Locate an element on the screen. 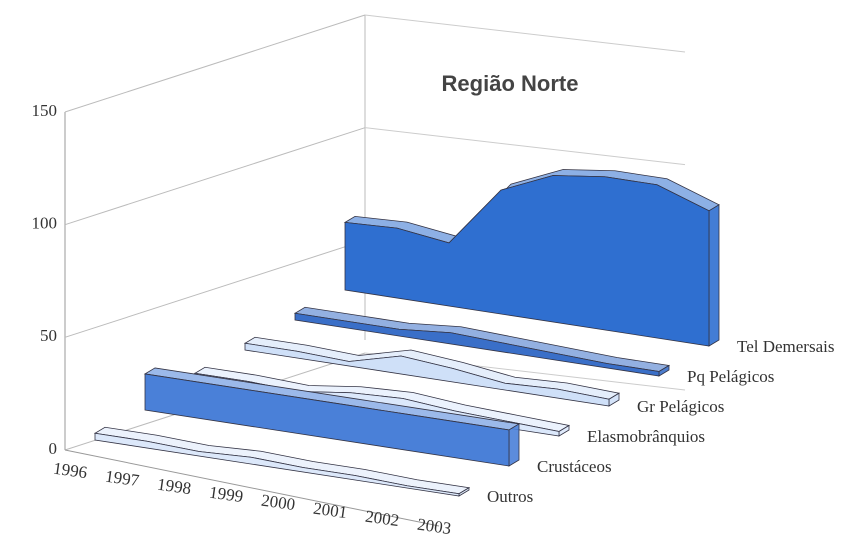 The width and height of the screenshot is (848, 559). x-tick-label: 1996 is located at coordinates (70, 471).